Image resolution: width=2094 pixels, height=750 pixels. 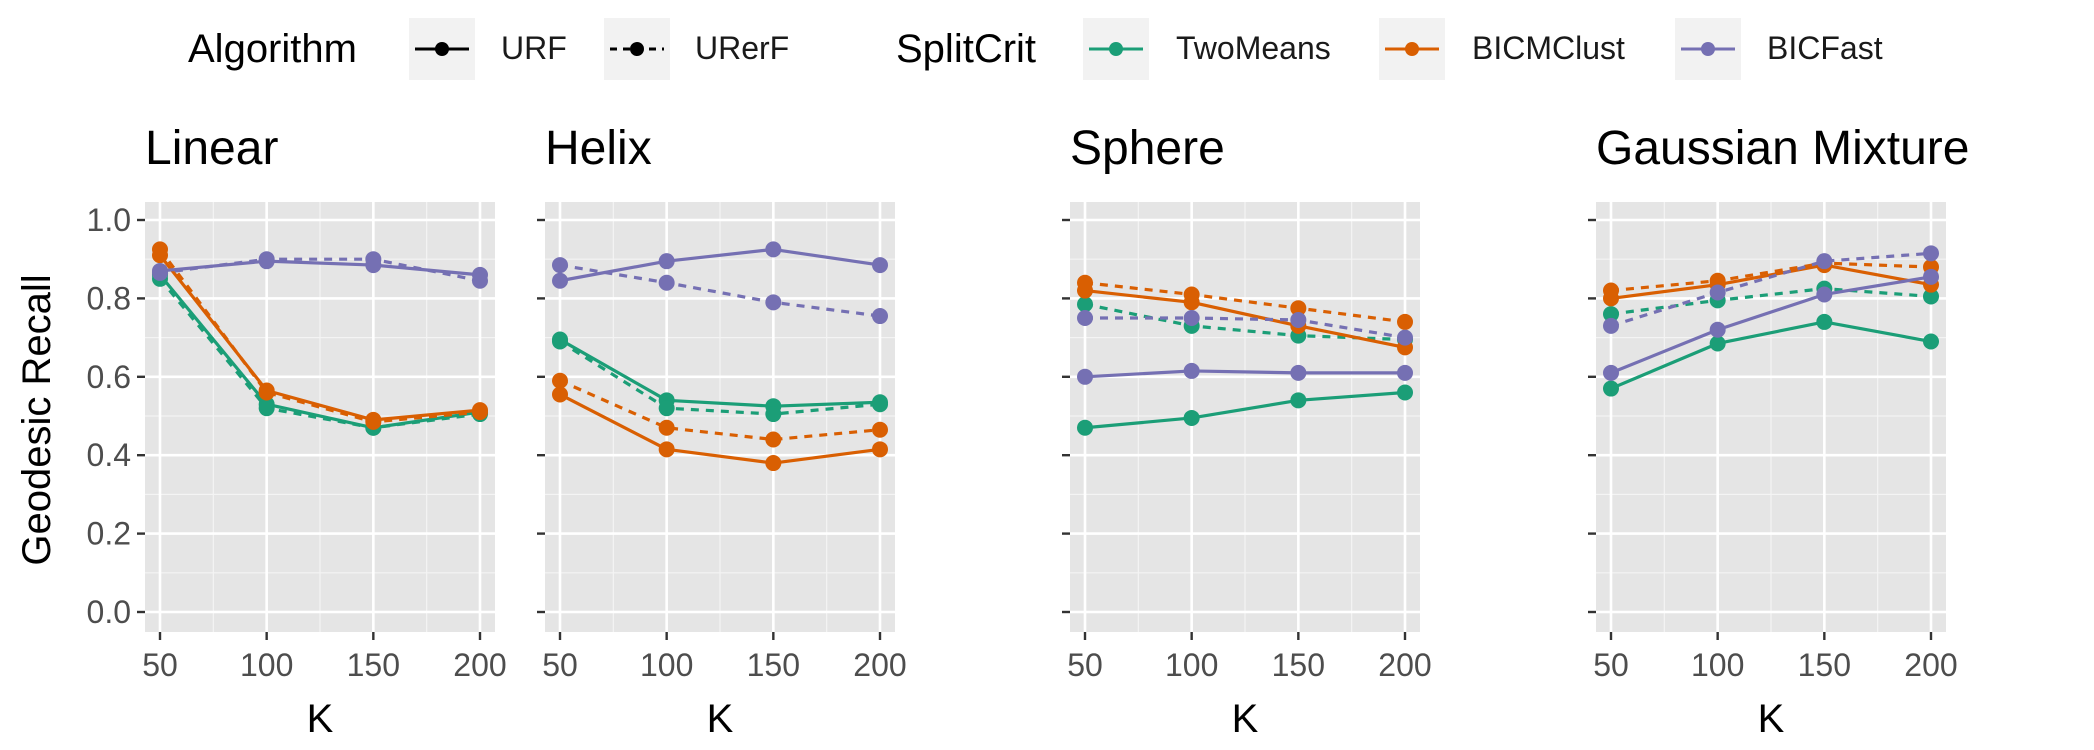 What do you see at coordinates (109, 455) in the screenshot?
I see `y-tick-label: 0.4` at bounding box center [109, 455].